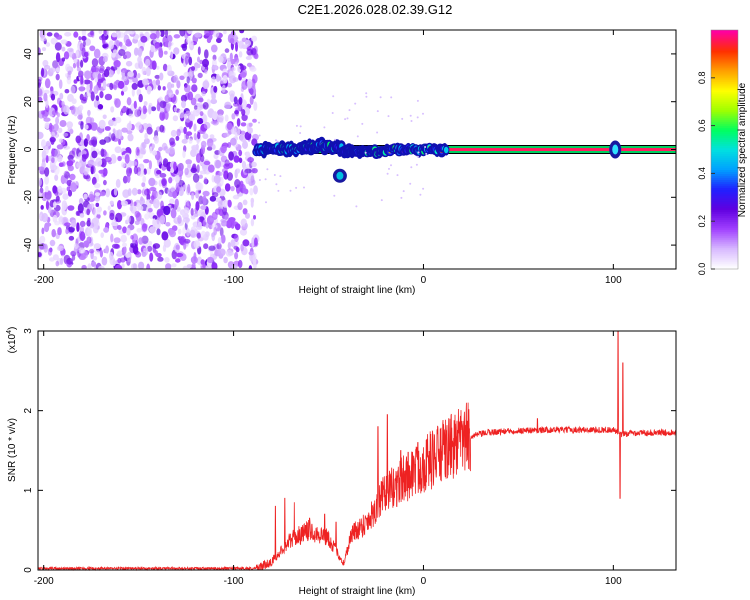 Image resolution: width=750 pixels, height=600 pixels. I want to click on y-tick-label: 20, so click(28, 102).